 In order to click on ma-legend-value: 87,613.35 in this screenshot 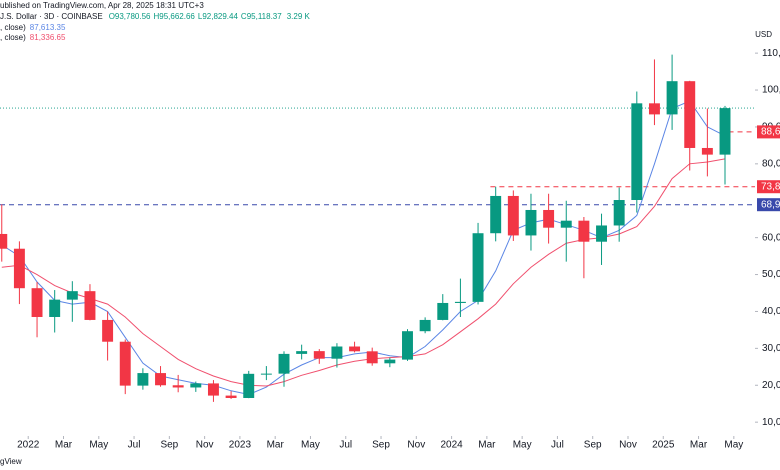, I will do `click(48, 27)`.